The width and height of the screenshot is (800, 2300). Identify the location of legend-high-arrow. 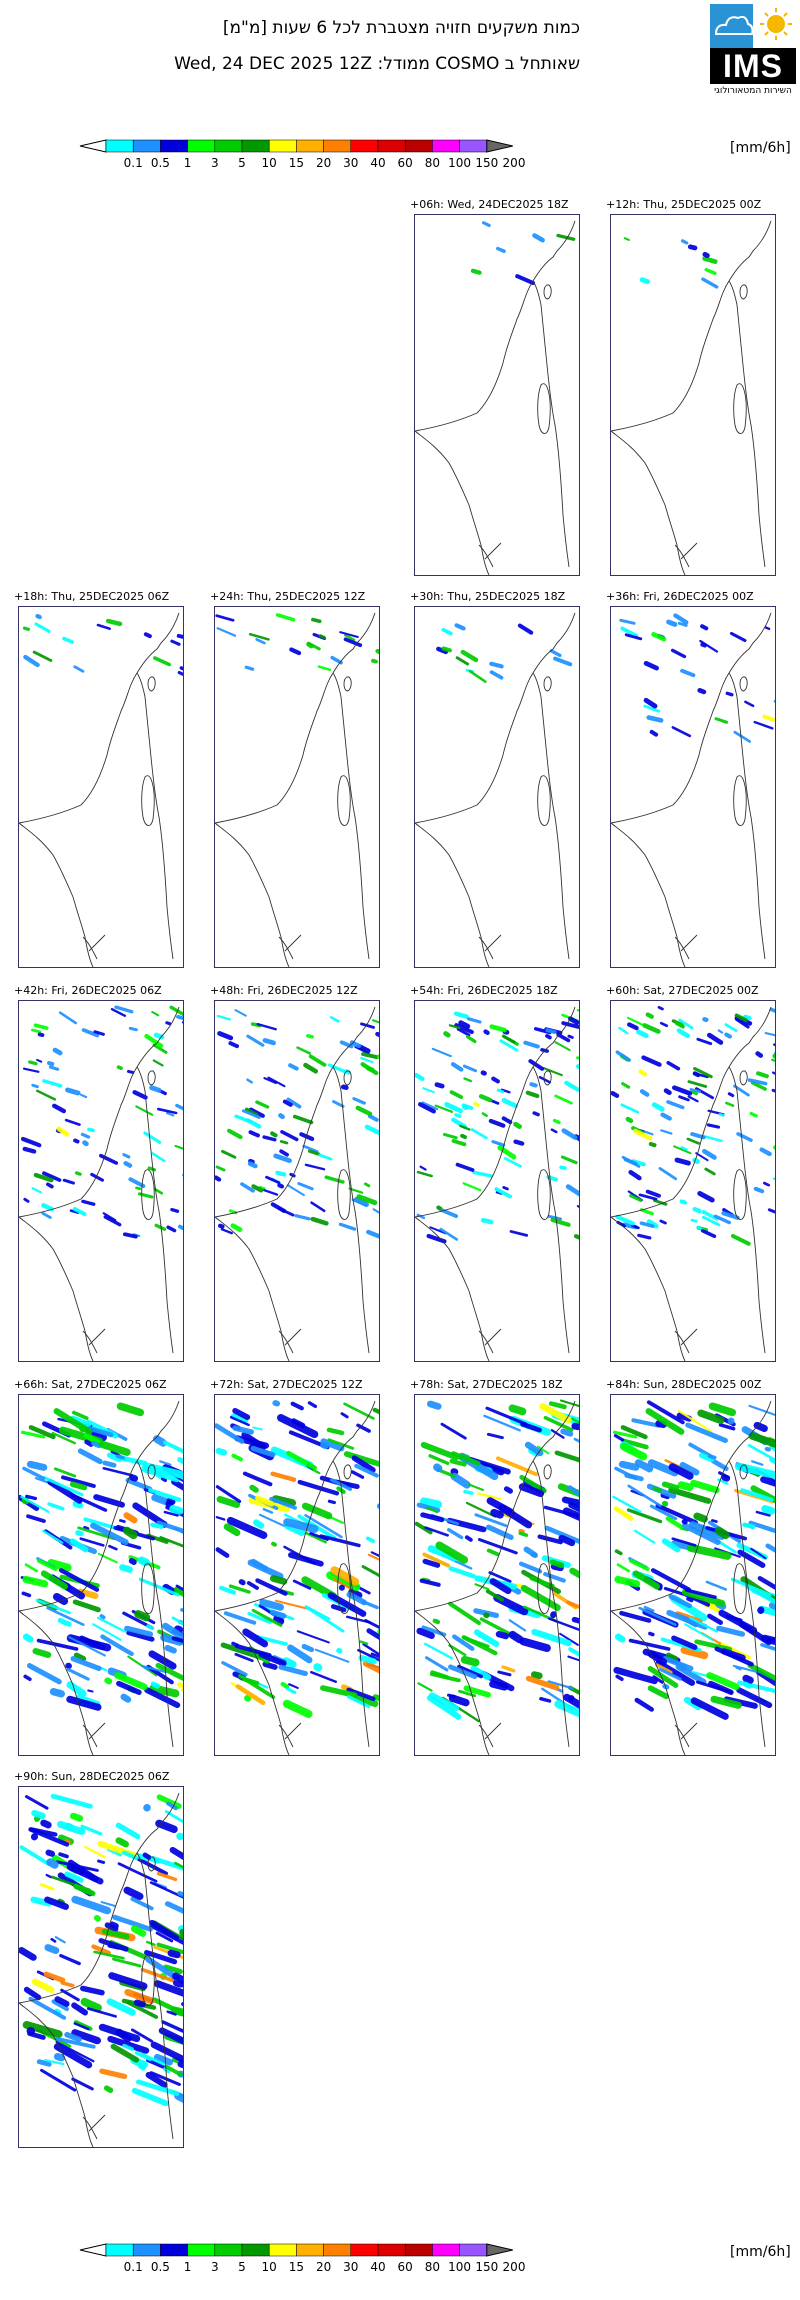
(499, 2250).